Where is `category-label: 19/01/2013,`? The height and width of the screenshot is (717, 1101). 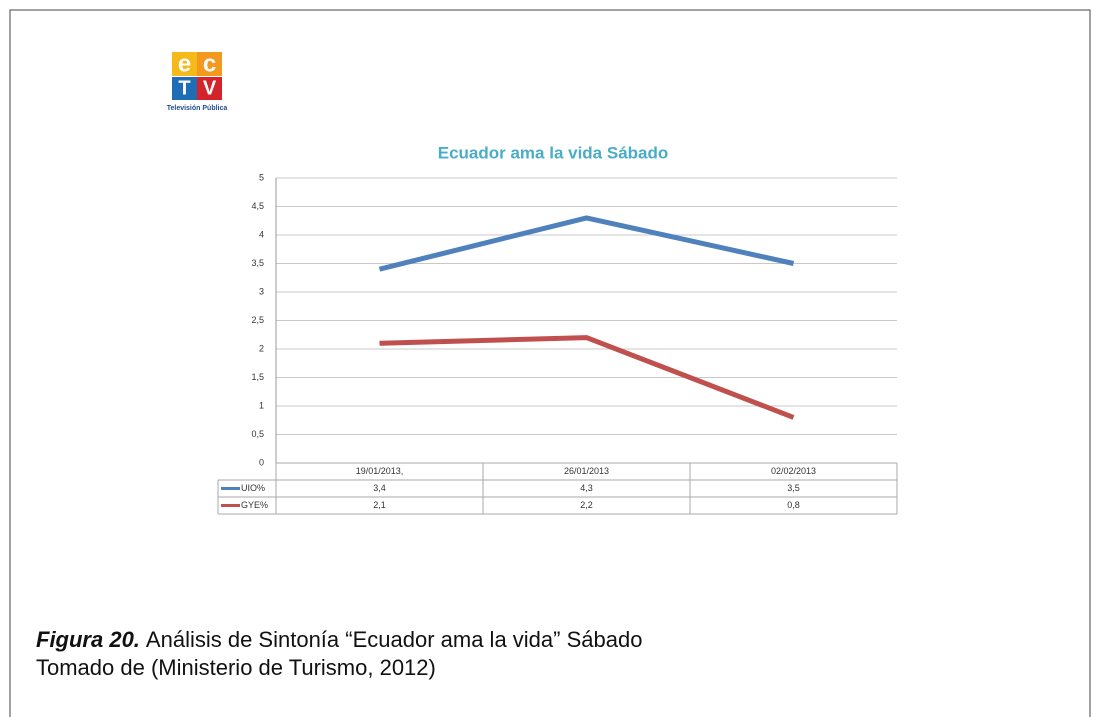 category-label: 19/01/2013, is located at coordinates (380, 471).